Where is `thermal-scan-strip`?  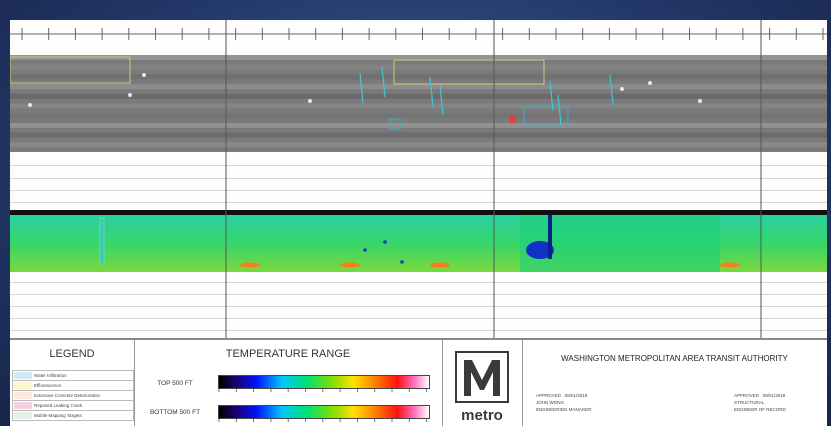
thermal-scan-strip is located at coordinates (418, 241).